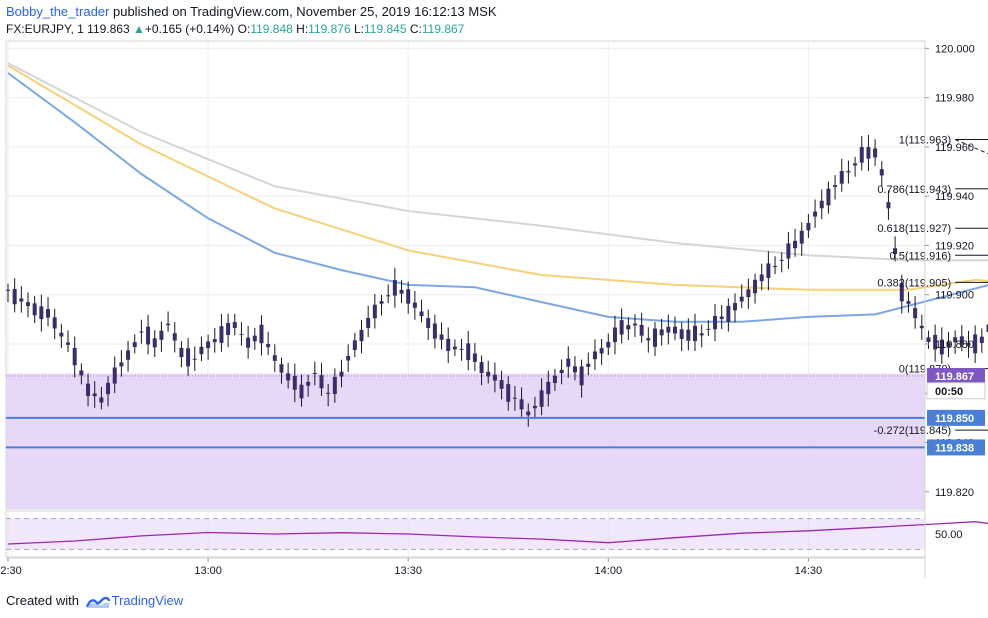 The image size is (988, 618). Describe the element at coordinates (954, 419) in the screenshot. I see `price-label-text: 119.850` at that location.